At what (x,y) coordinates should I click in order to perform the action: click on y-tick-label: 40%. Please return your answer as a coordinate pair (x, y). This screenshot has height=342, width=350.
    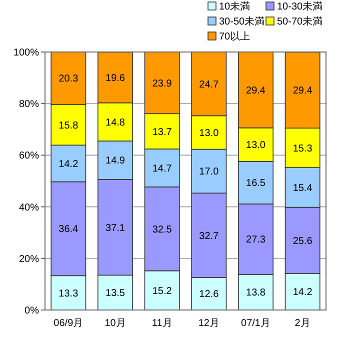
    Looking at the image, I should click on (29, 208).